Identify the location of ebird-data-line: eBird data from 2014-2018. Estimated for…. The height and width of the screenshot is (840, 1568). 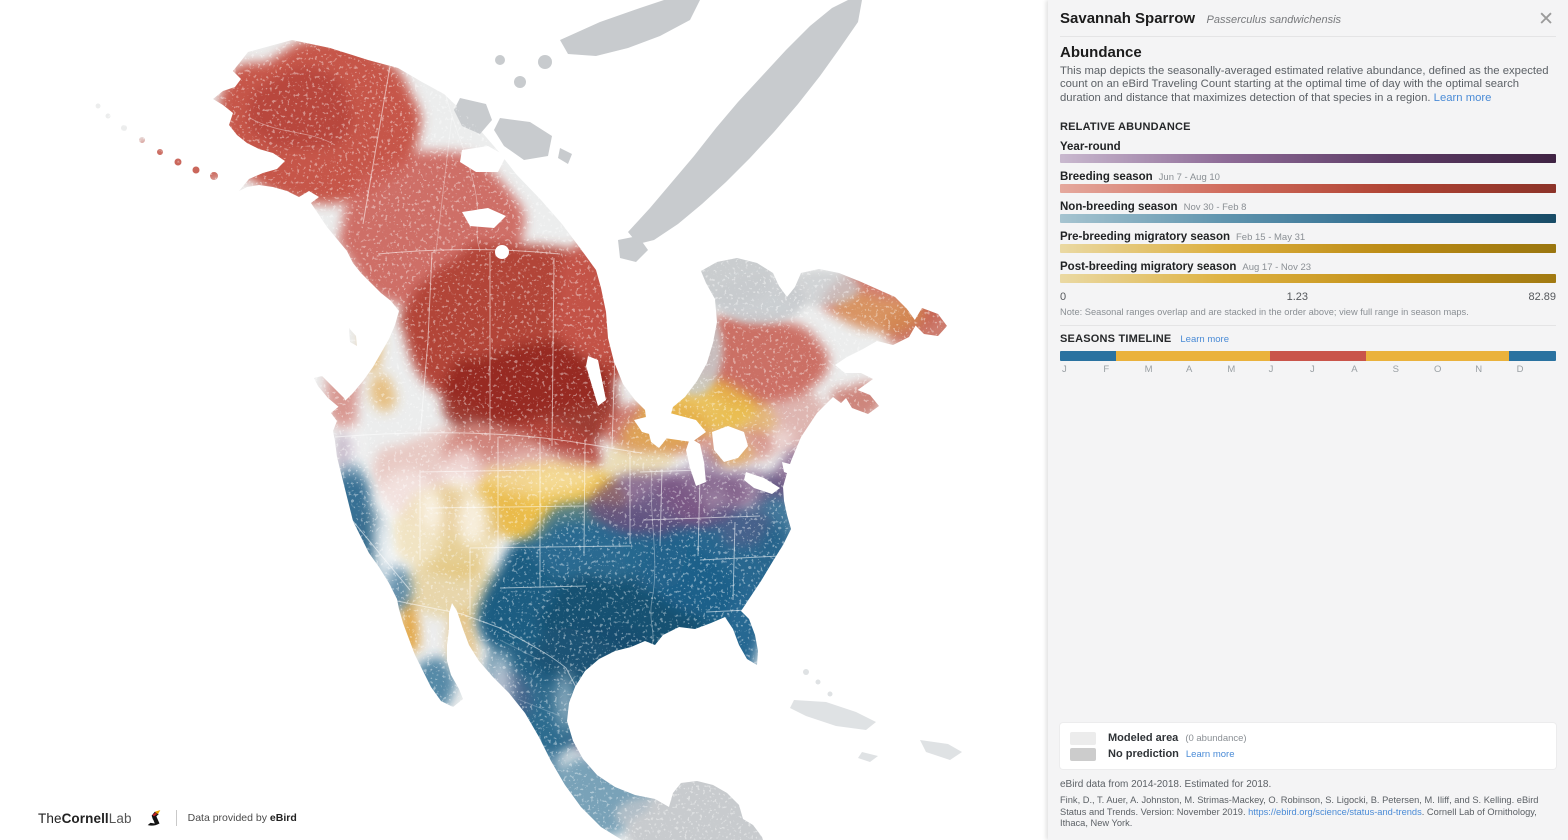
(1166, 785).